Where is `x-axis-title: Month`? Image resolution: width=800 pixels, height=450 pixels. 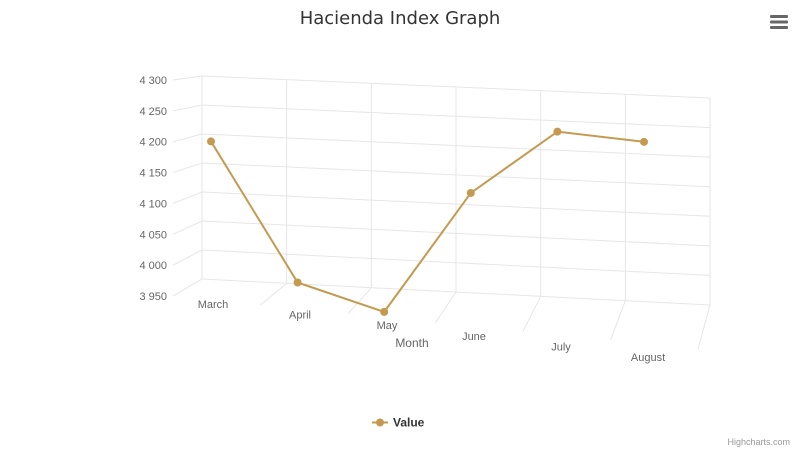 x-axis-title: Month is located at coordinates (411, 343).